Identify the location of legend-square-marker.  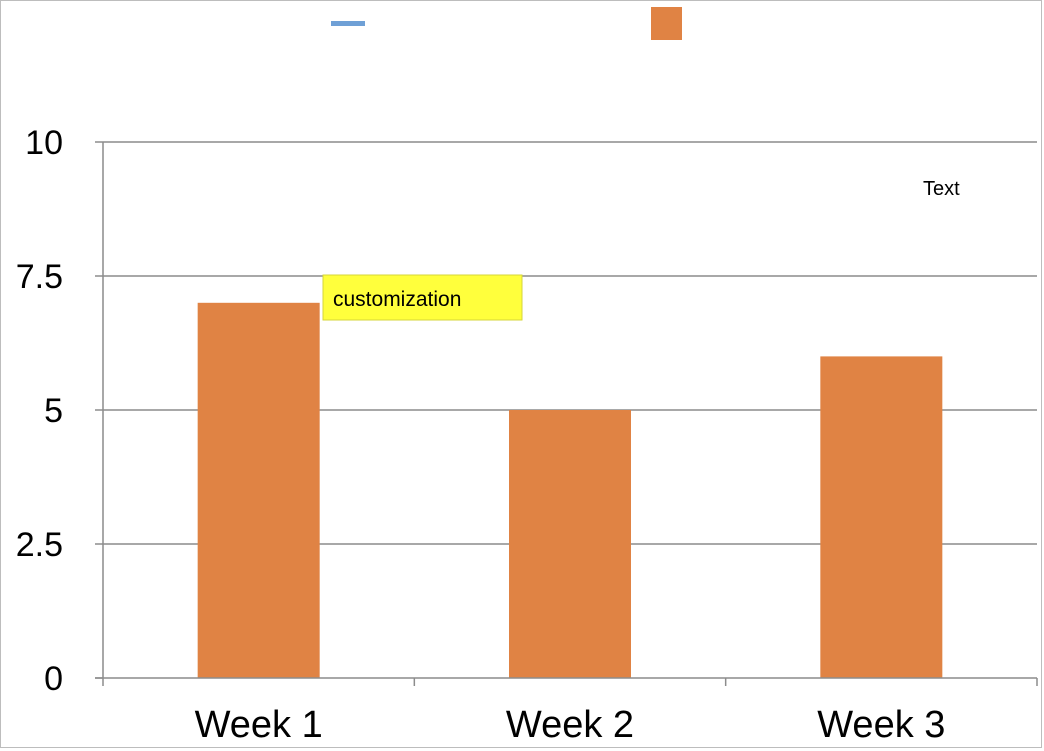
(666, 23).